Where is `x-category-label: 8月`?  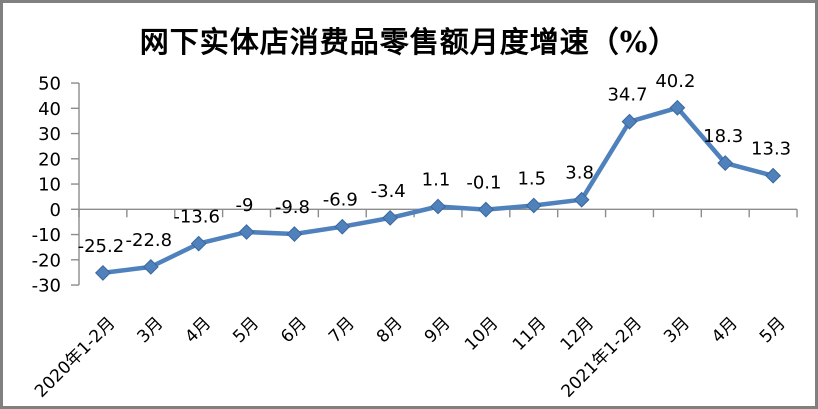 x-category-label: 8月 is located at coordinates (390, 330).